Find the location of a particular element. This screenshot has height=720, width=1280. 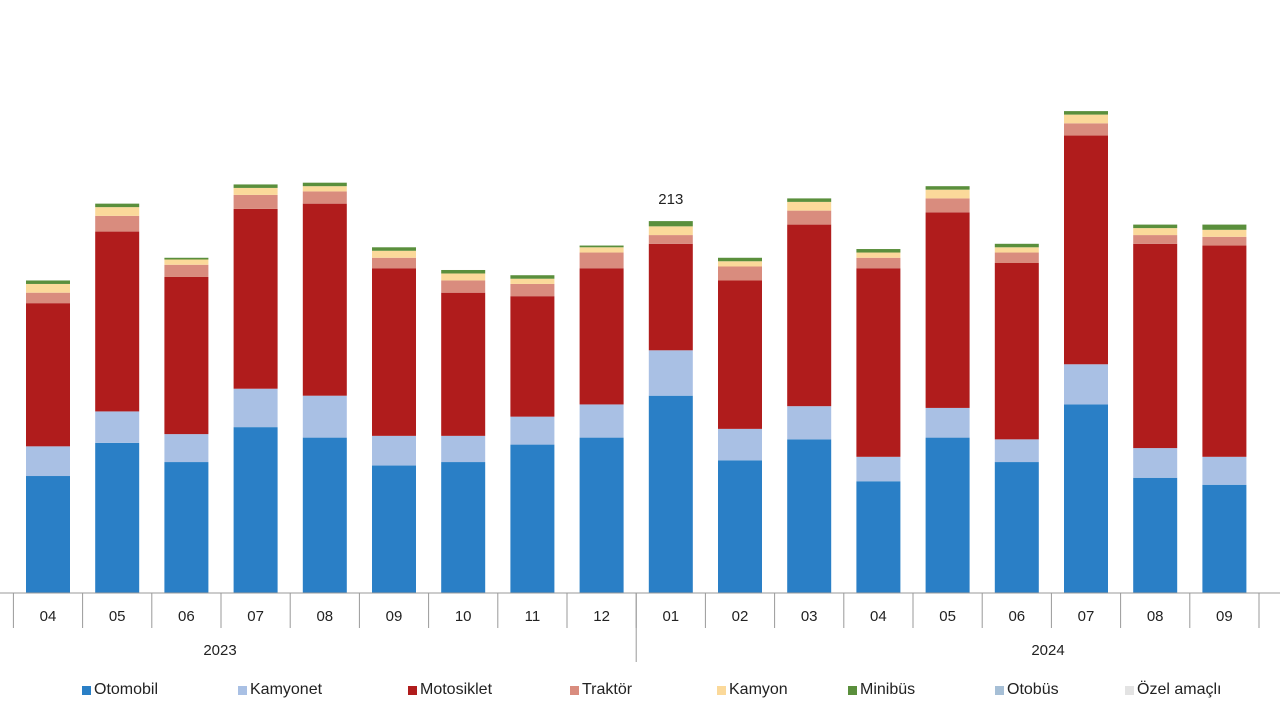

legend-label: Minibüs is located at coordinates (888, 689).